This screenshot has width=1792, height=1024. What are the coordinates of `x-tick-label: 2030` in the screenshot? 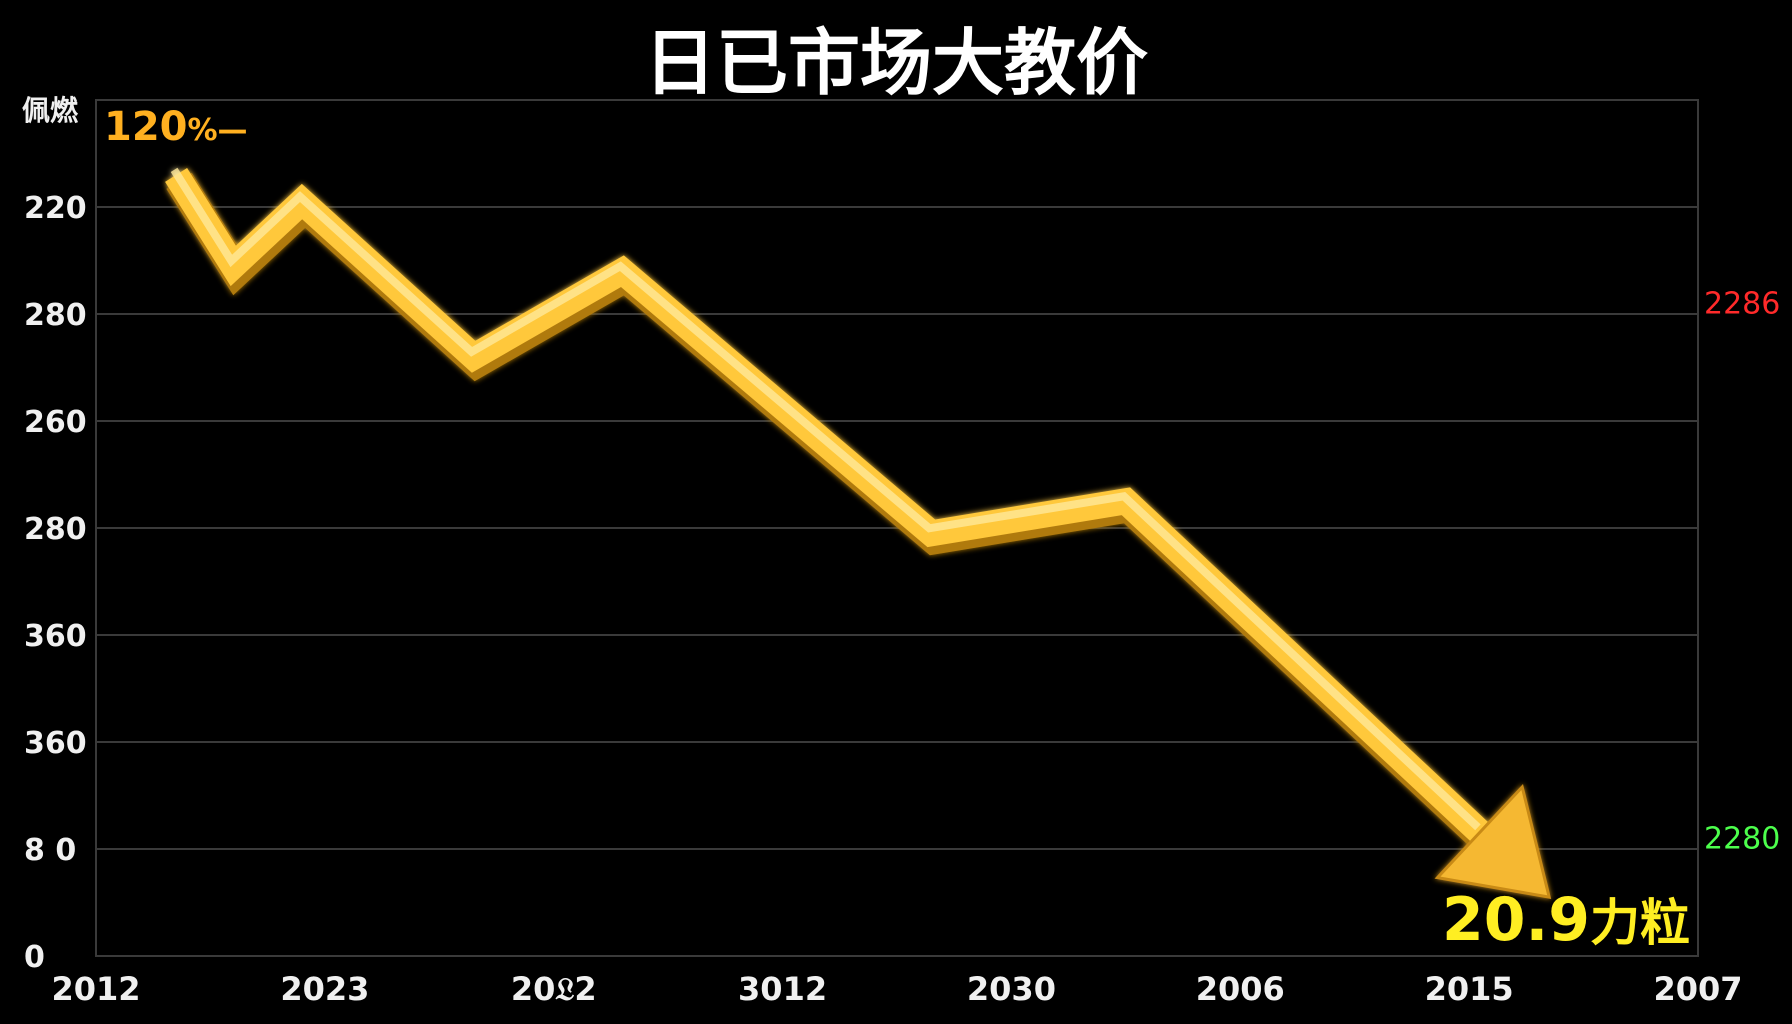 It's located at (1011, 989).